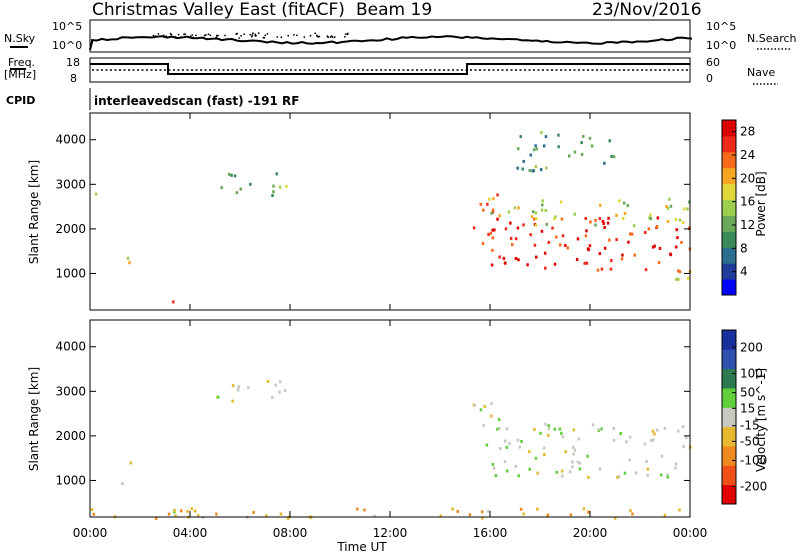 This screenshot has height=554, width=800. What do you see at coordinates (747, 178) in the screenshot?
I see `colorbar-tick-label: 20` at bounding box center [747, 178].